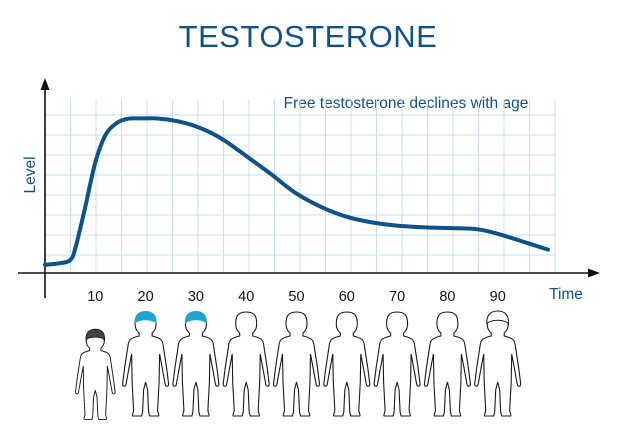 The width and height of the screenshot is (619, 437). Describe the element at coordinates (566, 294) in the screenshot. I see `x-axis-label: Time` at that location.